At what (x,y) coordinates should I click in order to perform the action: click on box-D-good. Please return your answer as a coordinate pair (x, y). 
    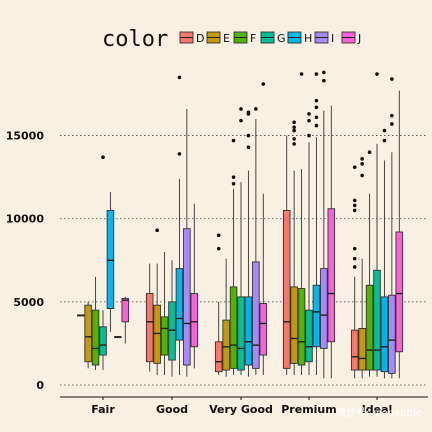
    Looking at the image, I should click on (149, 317).